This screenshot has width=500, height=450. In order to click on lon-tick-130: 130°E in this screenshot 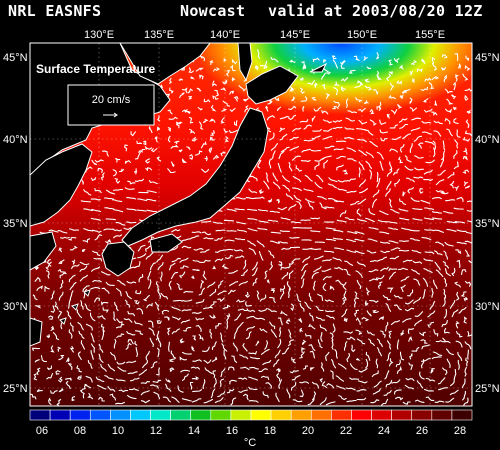, I will do `click(99, 35)`.